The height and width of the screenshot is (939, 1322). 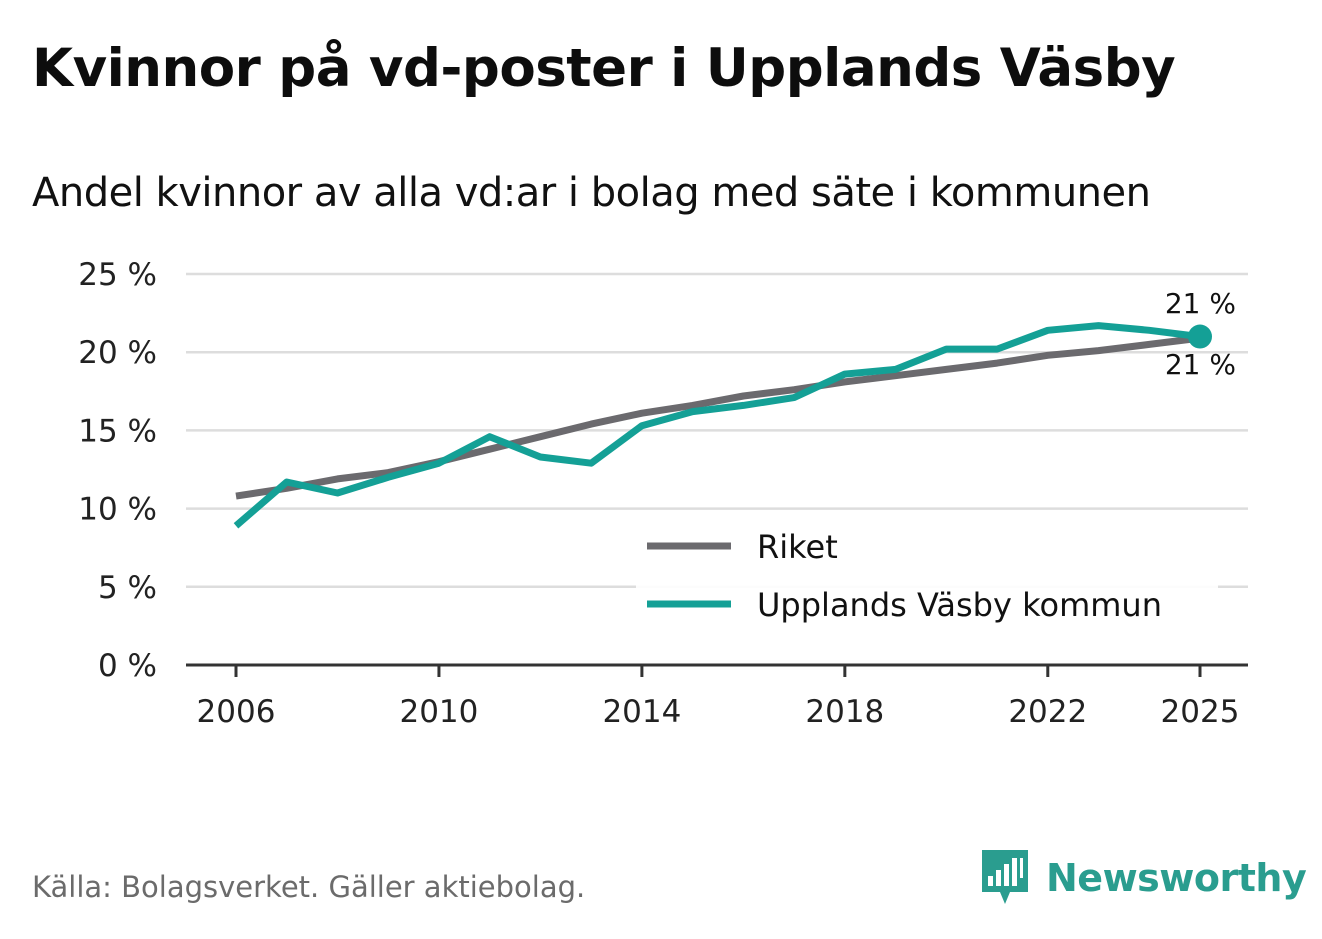 What do you see at coordinates (1176, 878) in the screenshot?
I see `brand-name: Newsworthy` at bounding box center [1176, 878].